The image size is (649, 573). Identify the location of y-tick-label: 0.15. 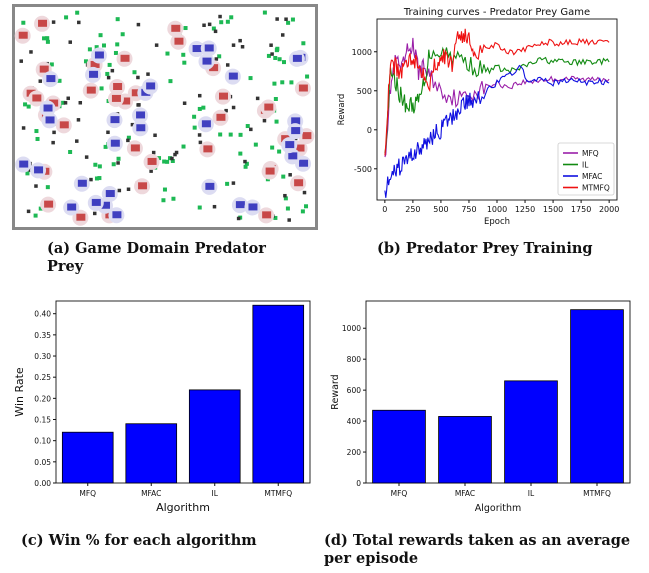
(42, 420).